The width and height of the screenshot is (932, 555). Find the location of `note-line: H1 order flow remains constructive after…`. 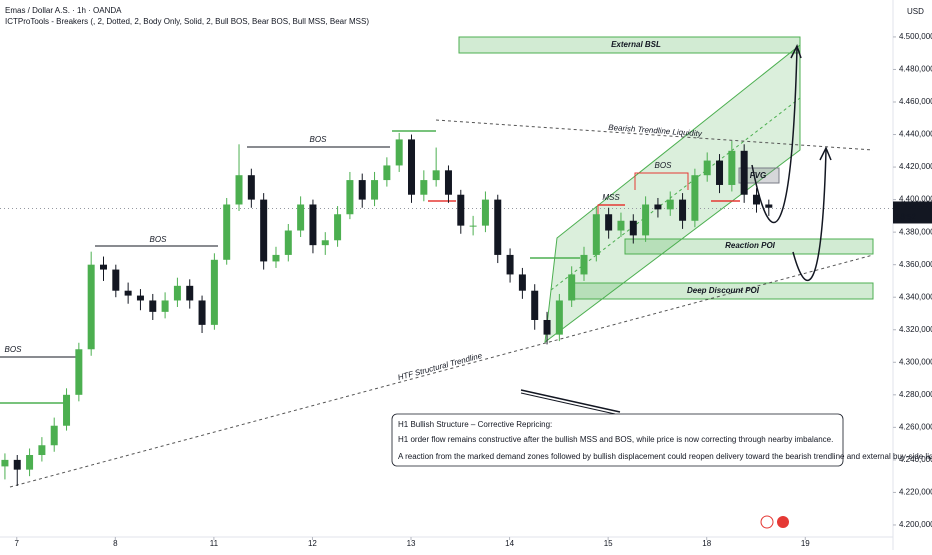

note-line: H1 order flow remains constructive after… is located at coordinates (615, 439).